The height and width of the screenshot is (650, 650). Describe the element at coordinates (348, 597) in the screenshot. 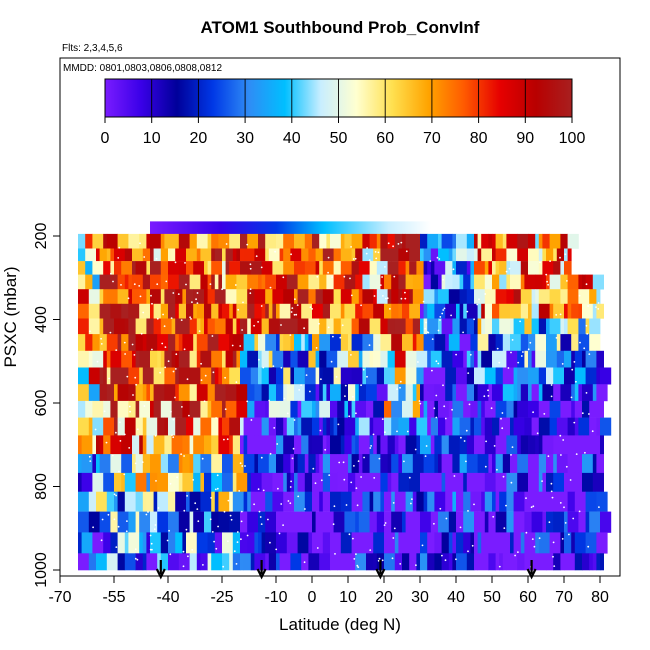

I see `x-tick-label: 10` at that location.